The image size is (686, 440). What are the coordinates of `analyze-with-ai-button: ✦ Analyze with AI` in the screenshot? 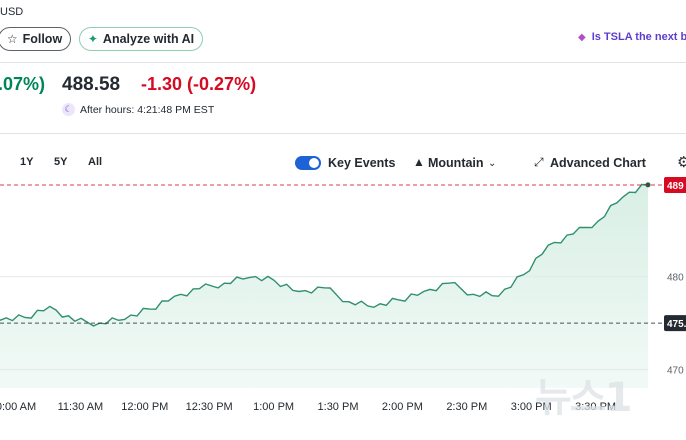 It's located at (141, 39).